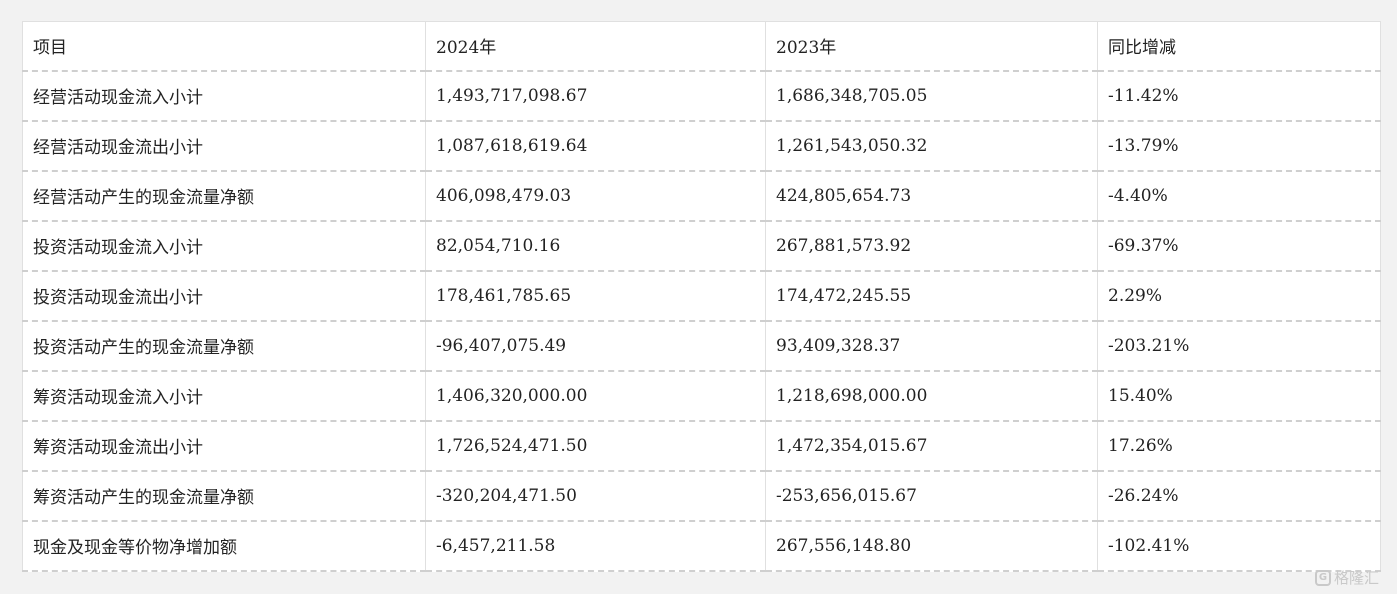 This screenshot has width=1397, height=594. What do you see at coordinates (595, 546) in the screenshot?
I see `row-value-2024: -6,457,211.58` at bounding box center [595, 546].